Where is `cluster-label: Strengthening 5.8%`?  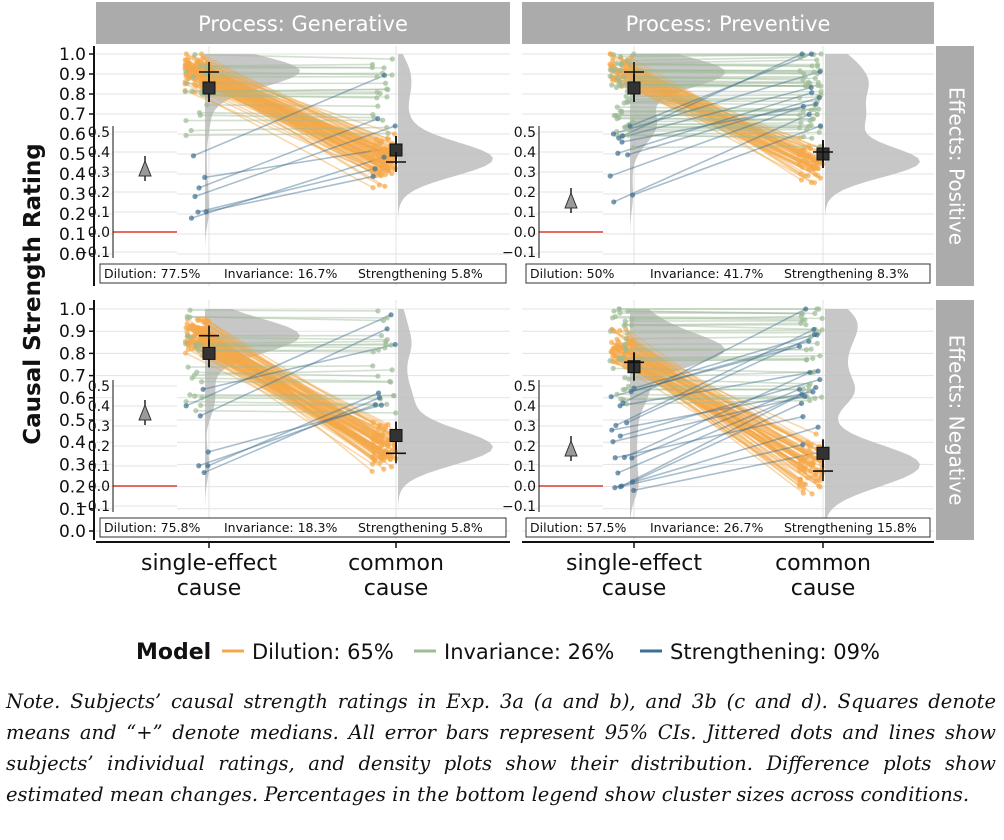
cluster-label: Strengthening 5.8% is located at coordinates (420, 527).